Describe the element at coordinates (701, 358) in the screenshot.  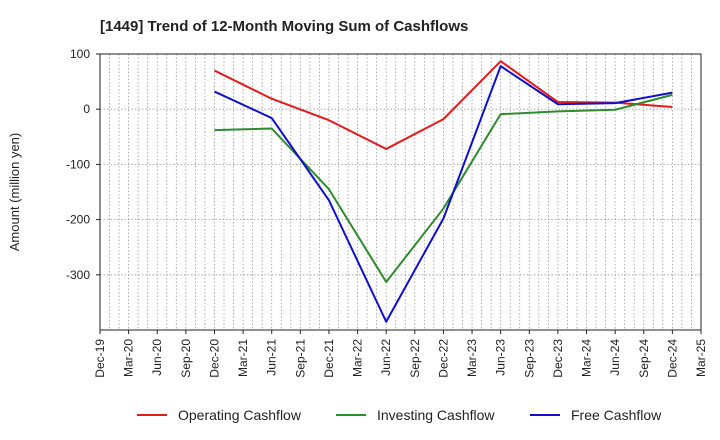
I see `x-tick-label: Mar-25` at that location.